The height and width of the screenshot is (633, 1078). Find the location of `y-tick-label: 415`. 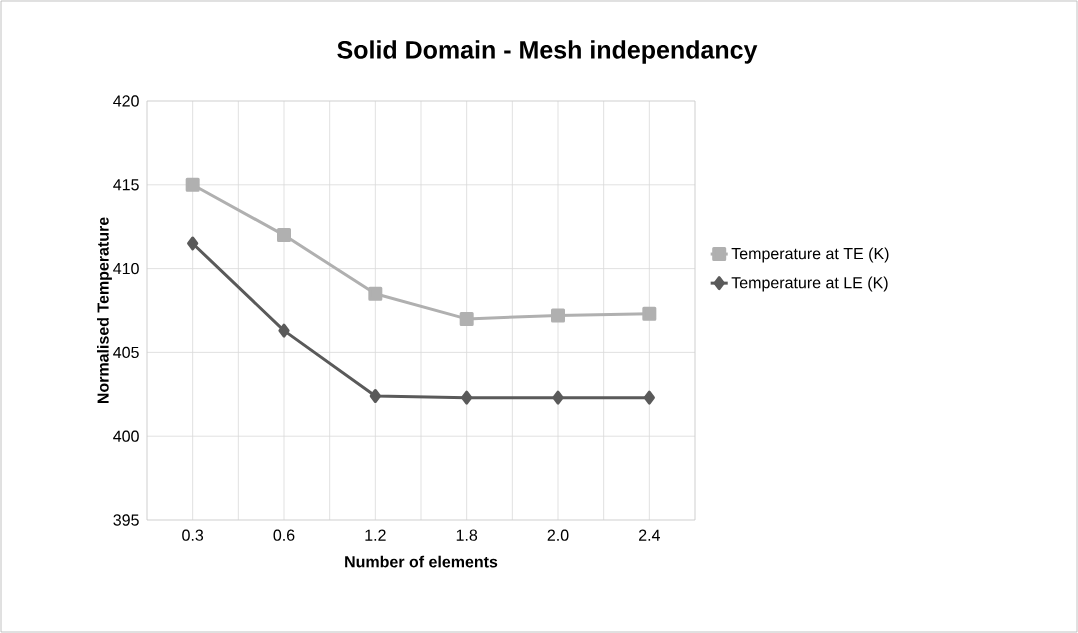

y-tick-label: 415 is located at coordinates (126, 185).